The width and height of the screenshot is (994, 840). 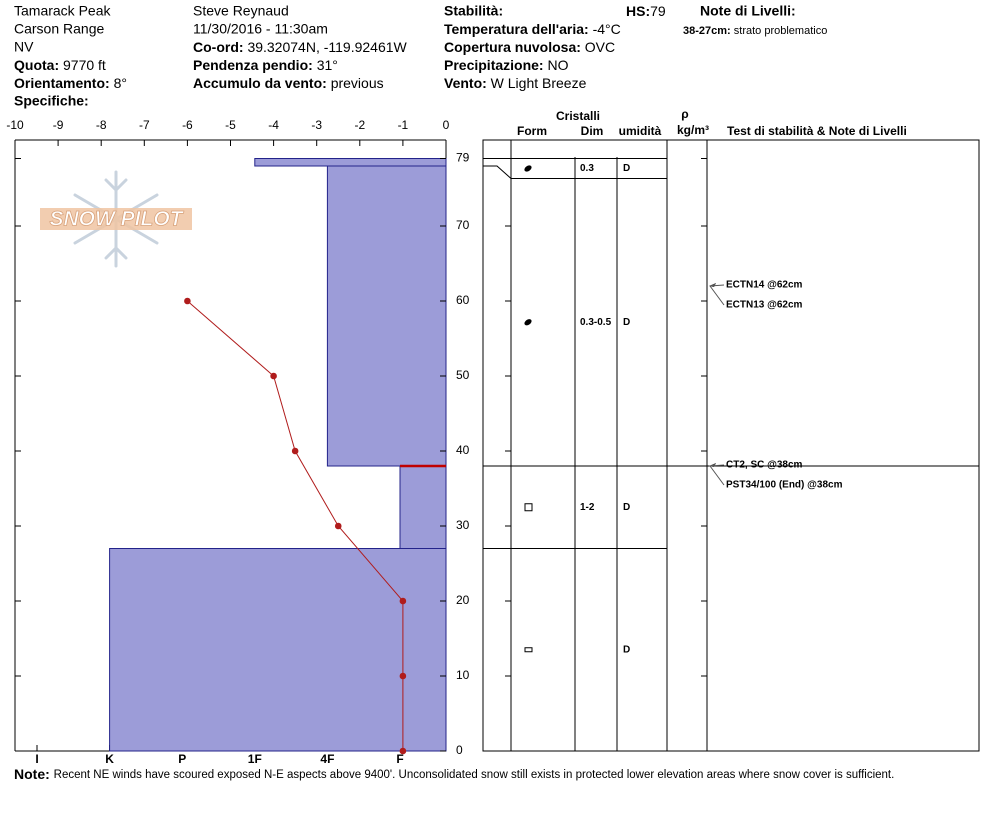 What do you see at coordinates (463, 525) in the screenshot?
I see `y-tick-label: 30` at bounding box center [463, 525].